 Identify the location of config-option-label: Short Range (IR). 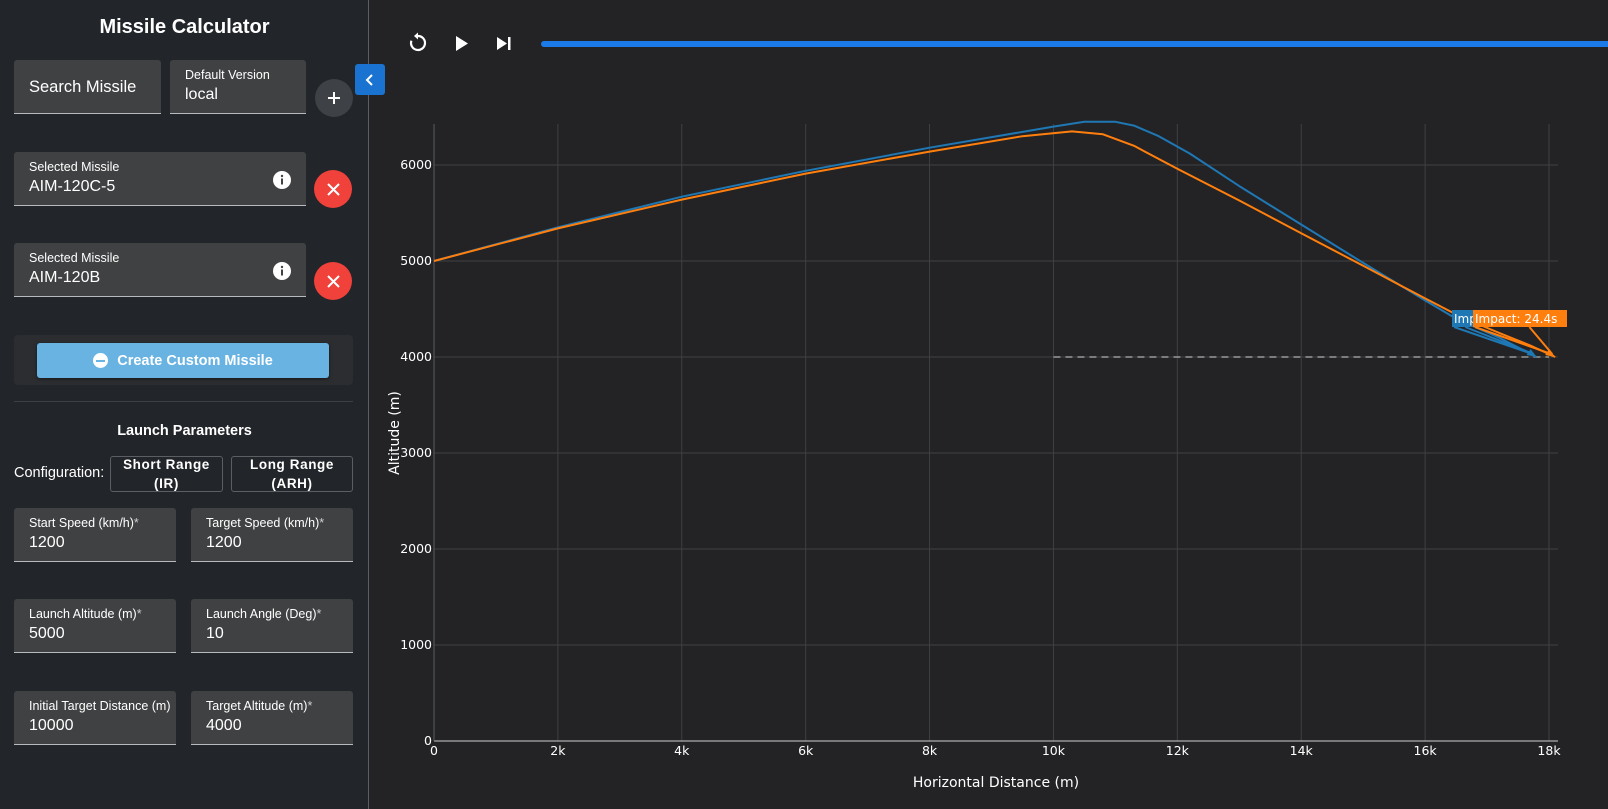
(166, 474).